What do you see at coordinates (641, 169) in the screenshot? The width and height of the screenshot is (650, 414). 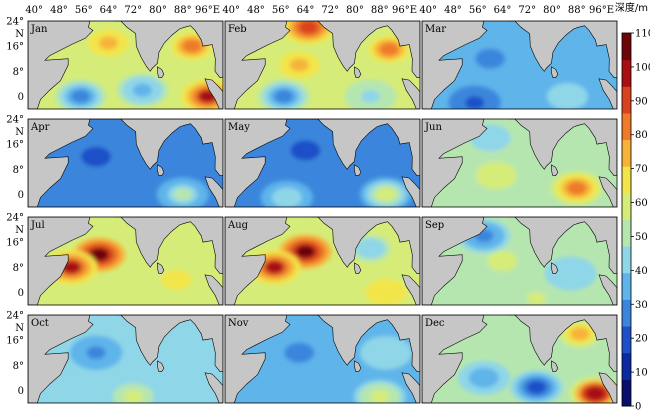 I see `colorbar-tick-label: 70` at bounding box center [641, 169].